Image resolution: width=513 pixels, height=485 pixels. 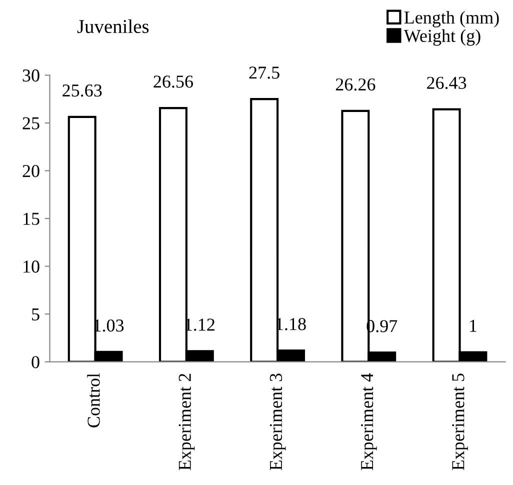 What do you see at coordinates (36, 362) in the screenshot?
I see `y-tick-label: 0` at bounding box center [36, 362].